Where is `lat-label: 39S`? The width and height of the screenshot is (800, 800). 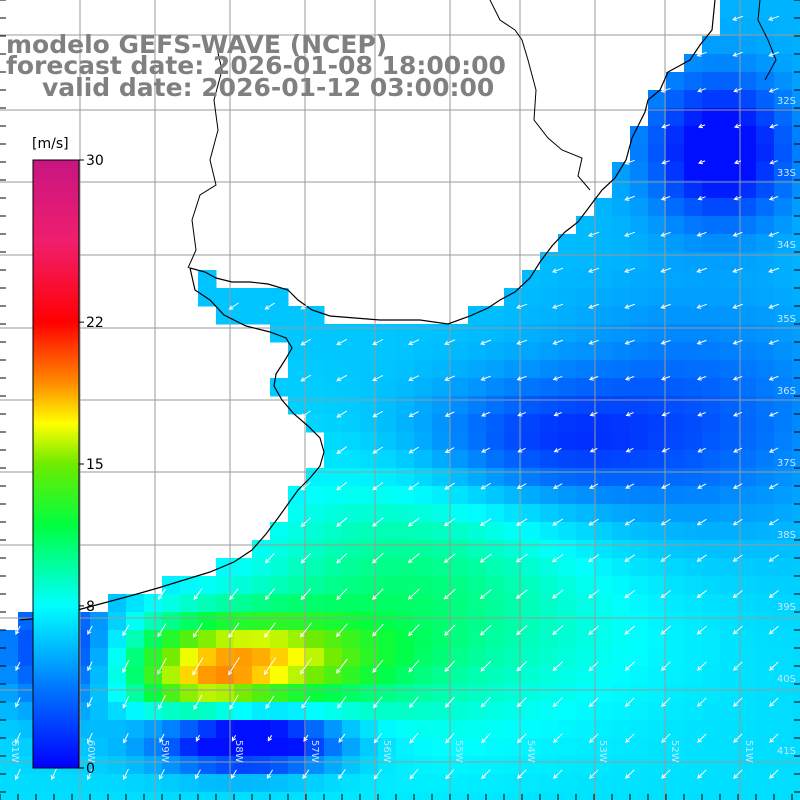
lat-label: 39S is located at coordinates (786, 607).